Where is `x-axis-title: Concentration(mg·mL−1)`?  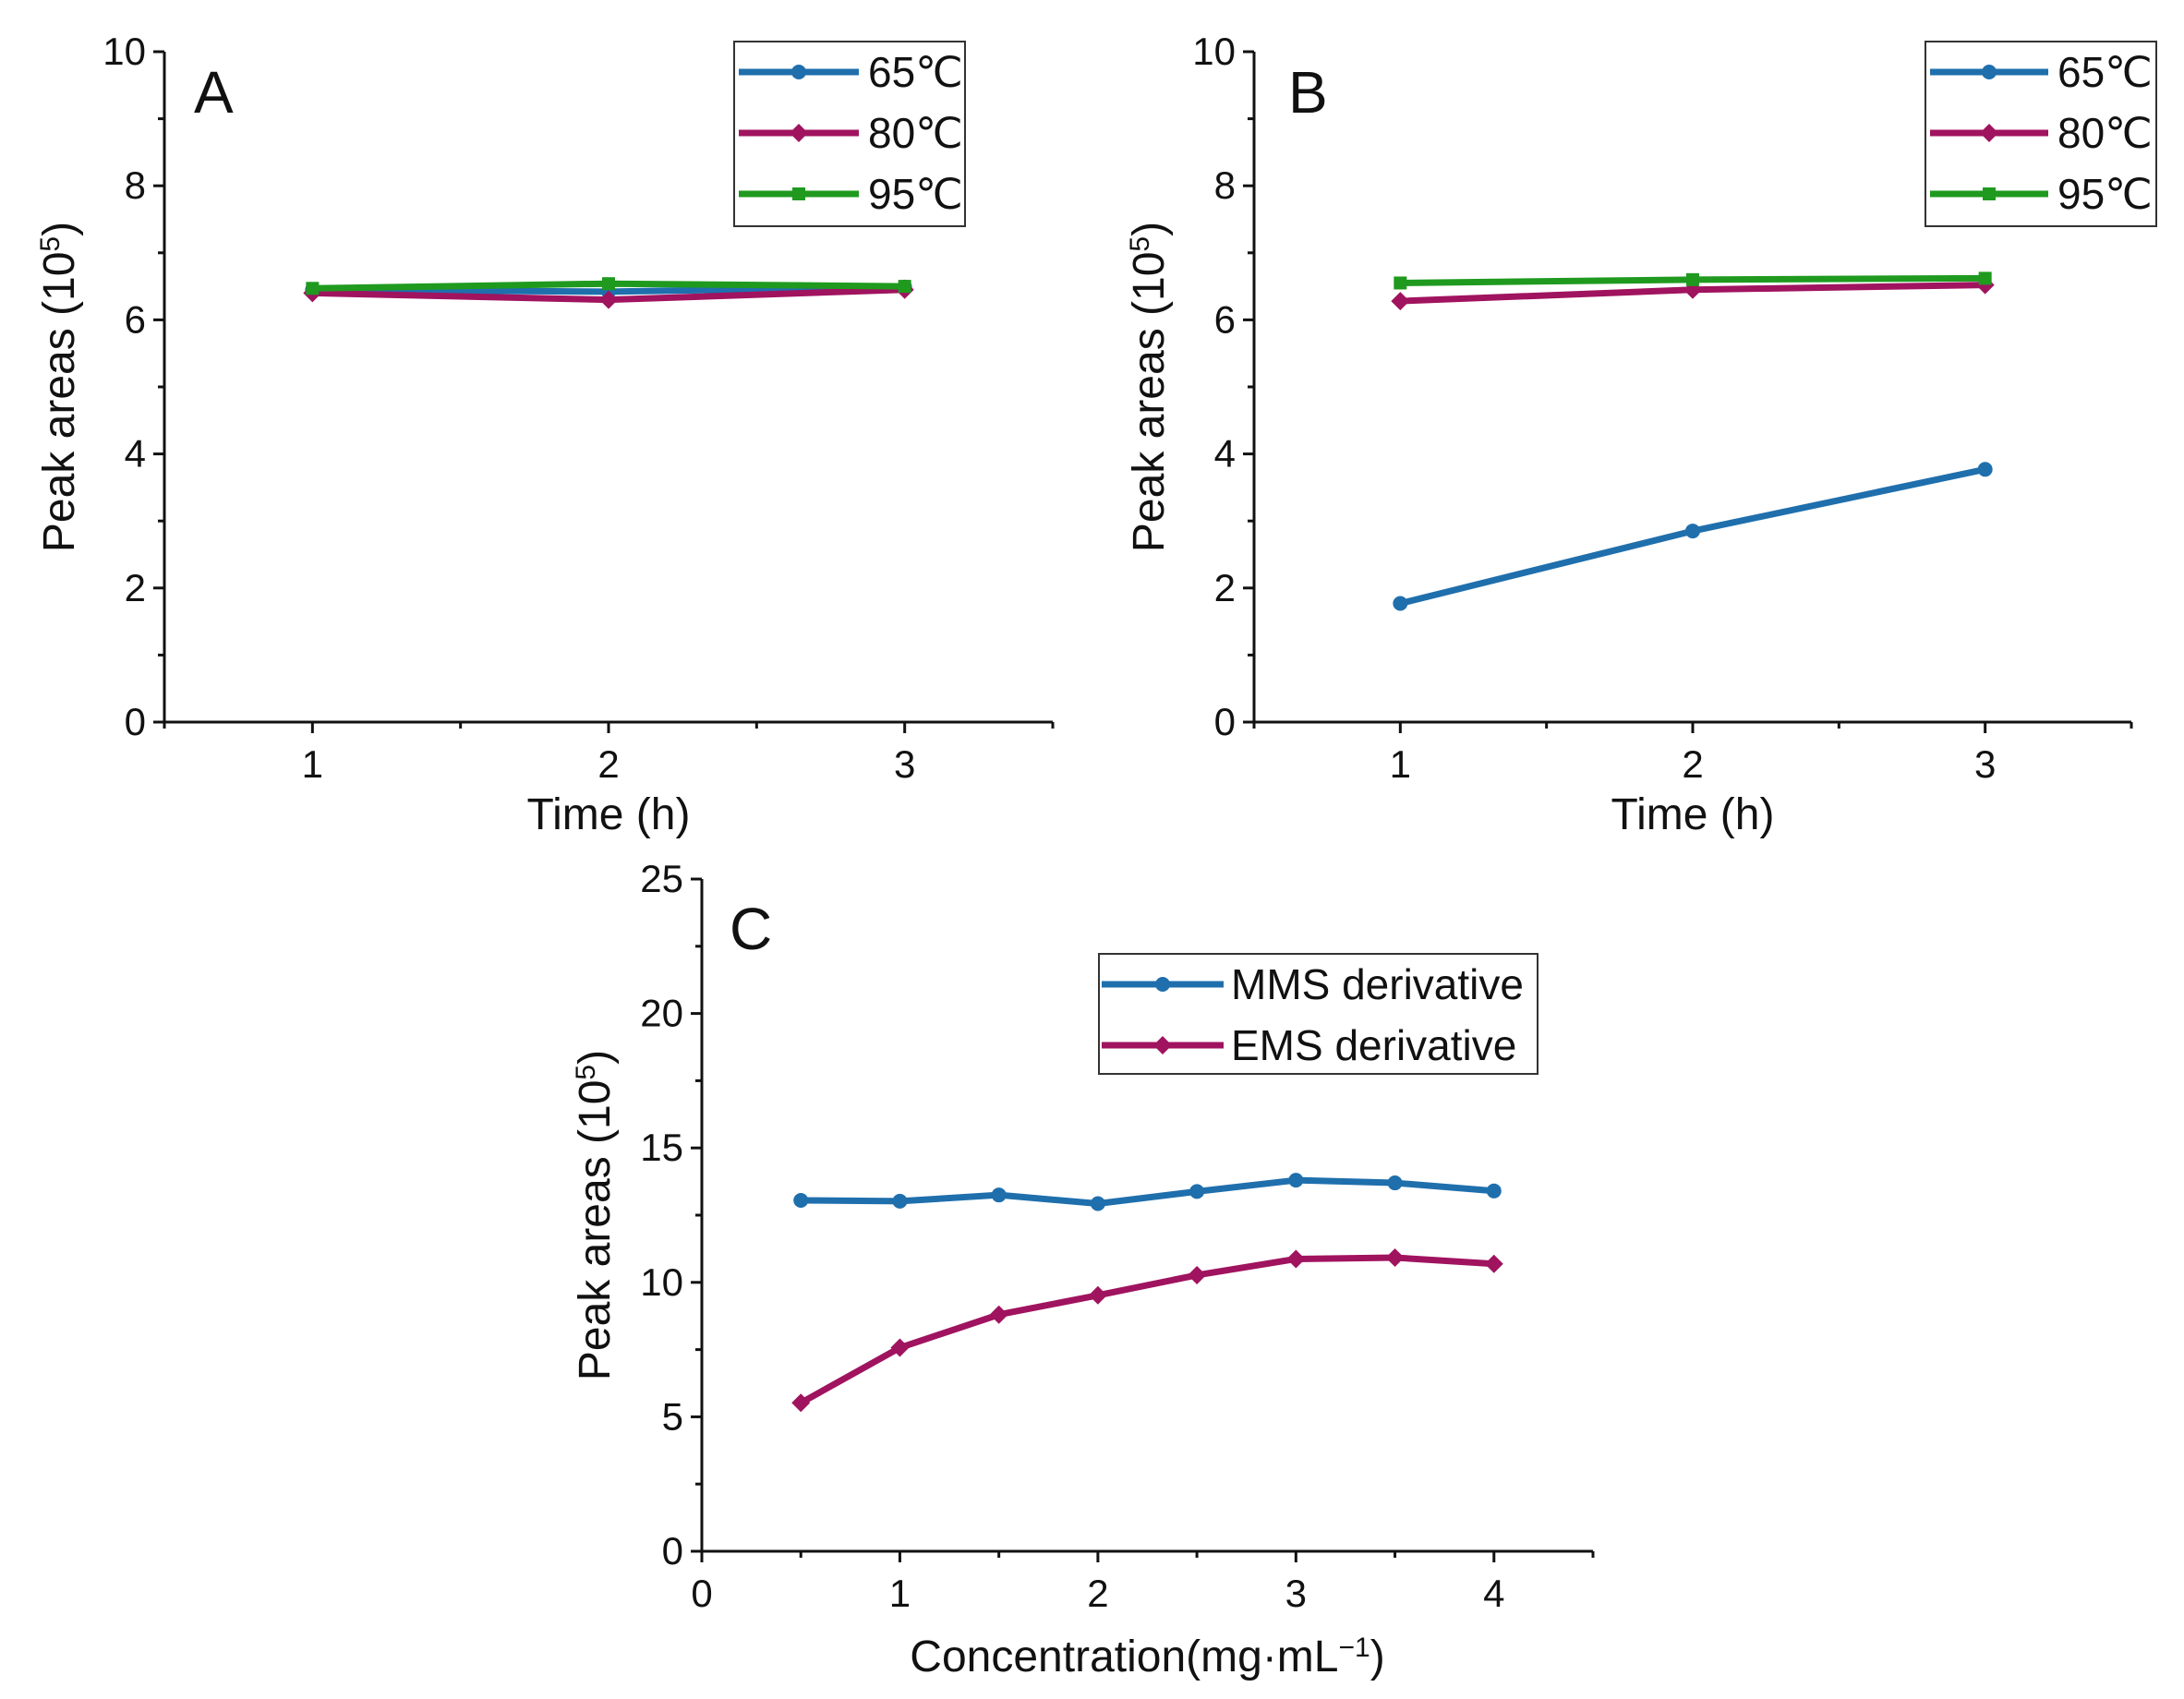
x-axis-title: Concentration(mg·mL−1) is located at coordinates (1147, 1657).